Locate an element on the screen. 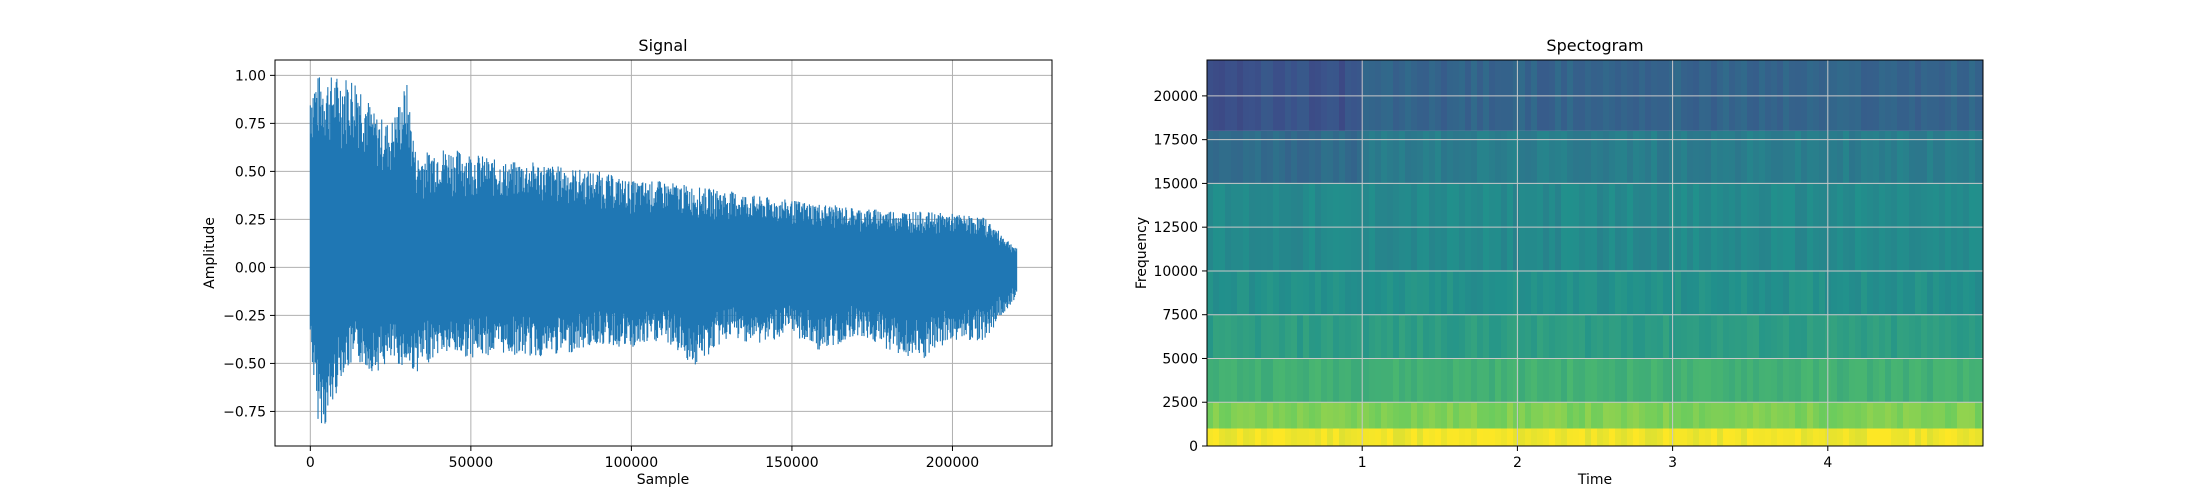 The image size is (2200, 500). signal-x-tick-label: 50000 is located at coordinates (471, 463).